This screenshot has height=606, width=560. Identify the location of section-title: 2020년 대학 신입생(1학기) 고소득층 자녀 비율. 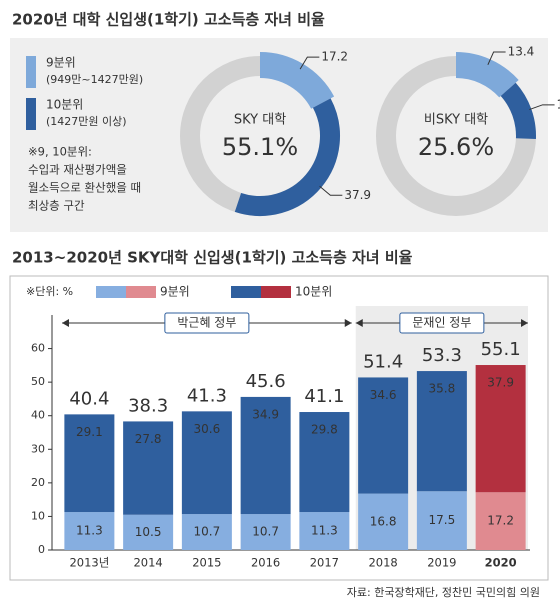
(168, 20).